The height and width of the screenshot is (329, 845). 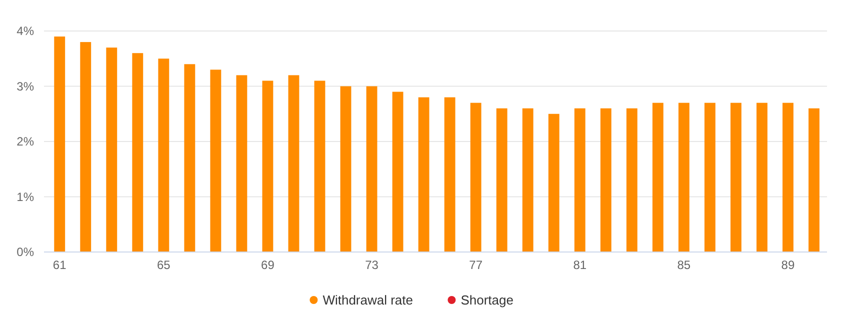 I want to click on y-tick-label: 1%, so click(x=25, y=197).